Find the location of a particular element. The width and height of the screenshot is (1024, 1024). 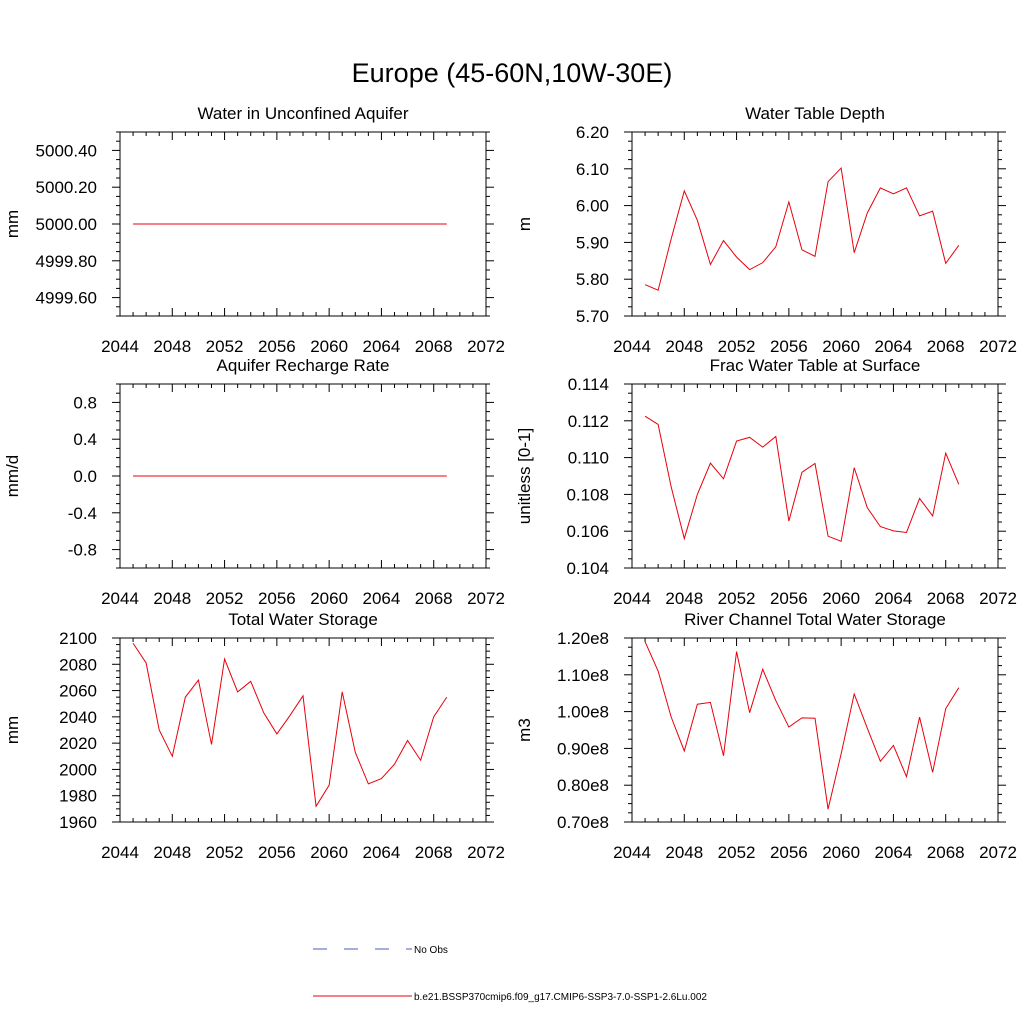

y-tick-label: 0.0 is located at coordinates (85, 476).